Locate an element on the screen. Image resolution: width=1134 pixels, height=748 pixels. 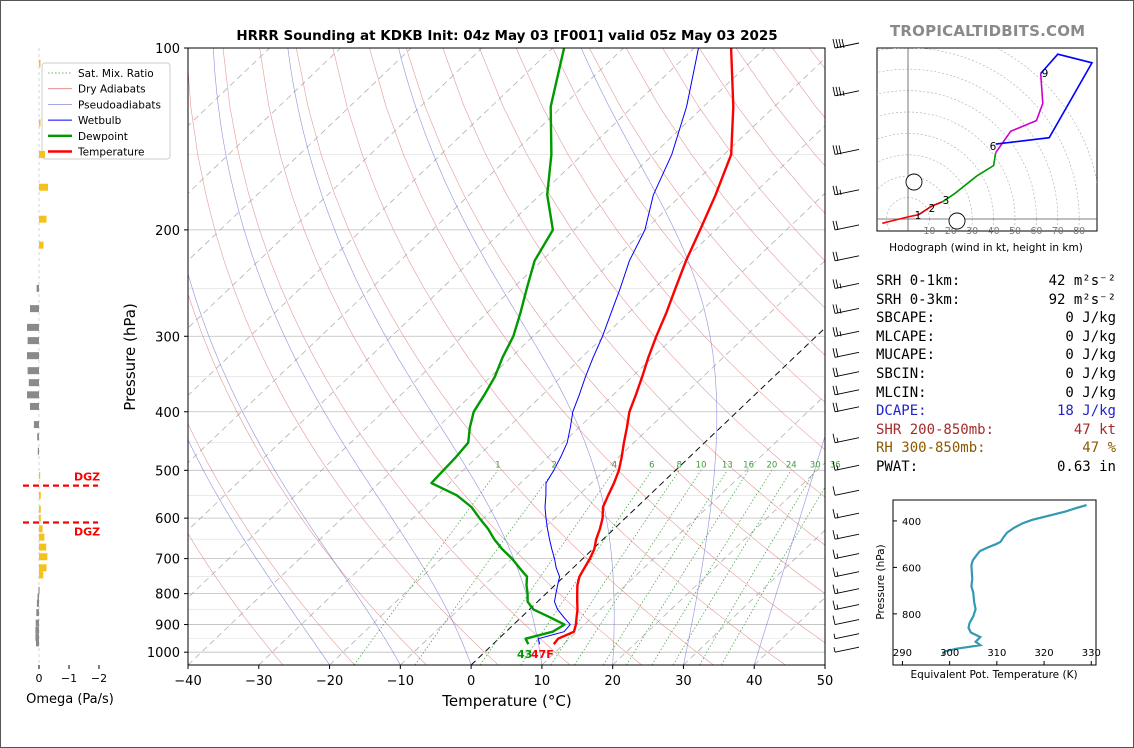
theta-e-x-tick-label: 290 is located at coordinates (902, 653).